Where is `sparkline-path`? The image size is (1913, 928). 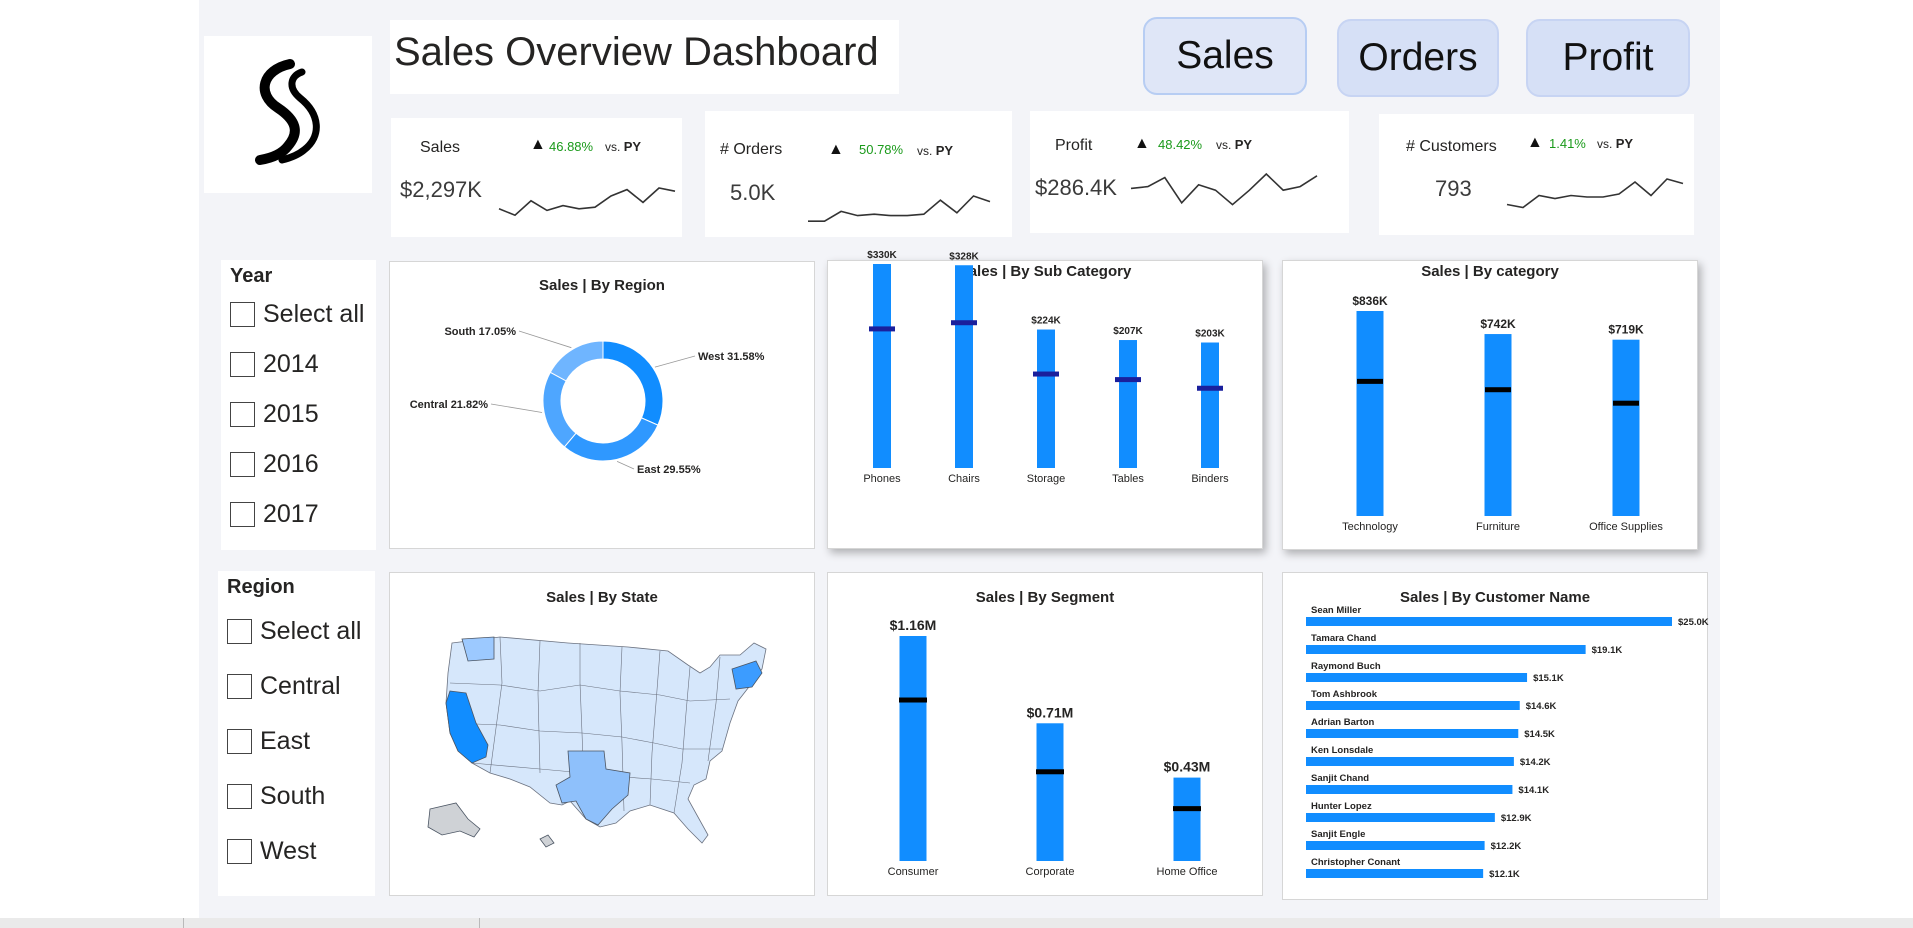
sparkline-path is located at coordinates (587, 202).